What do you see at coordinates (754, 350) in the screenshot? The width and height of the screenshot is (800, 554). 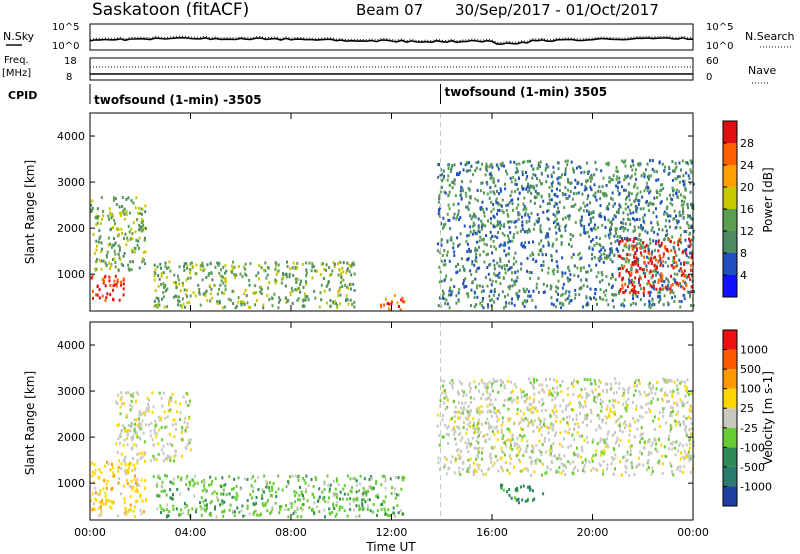 I see `colorbar-tick-label: 1000` at bounding box center [754, 350].